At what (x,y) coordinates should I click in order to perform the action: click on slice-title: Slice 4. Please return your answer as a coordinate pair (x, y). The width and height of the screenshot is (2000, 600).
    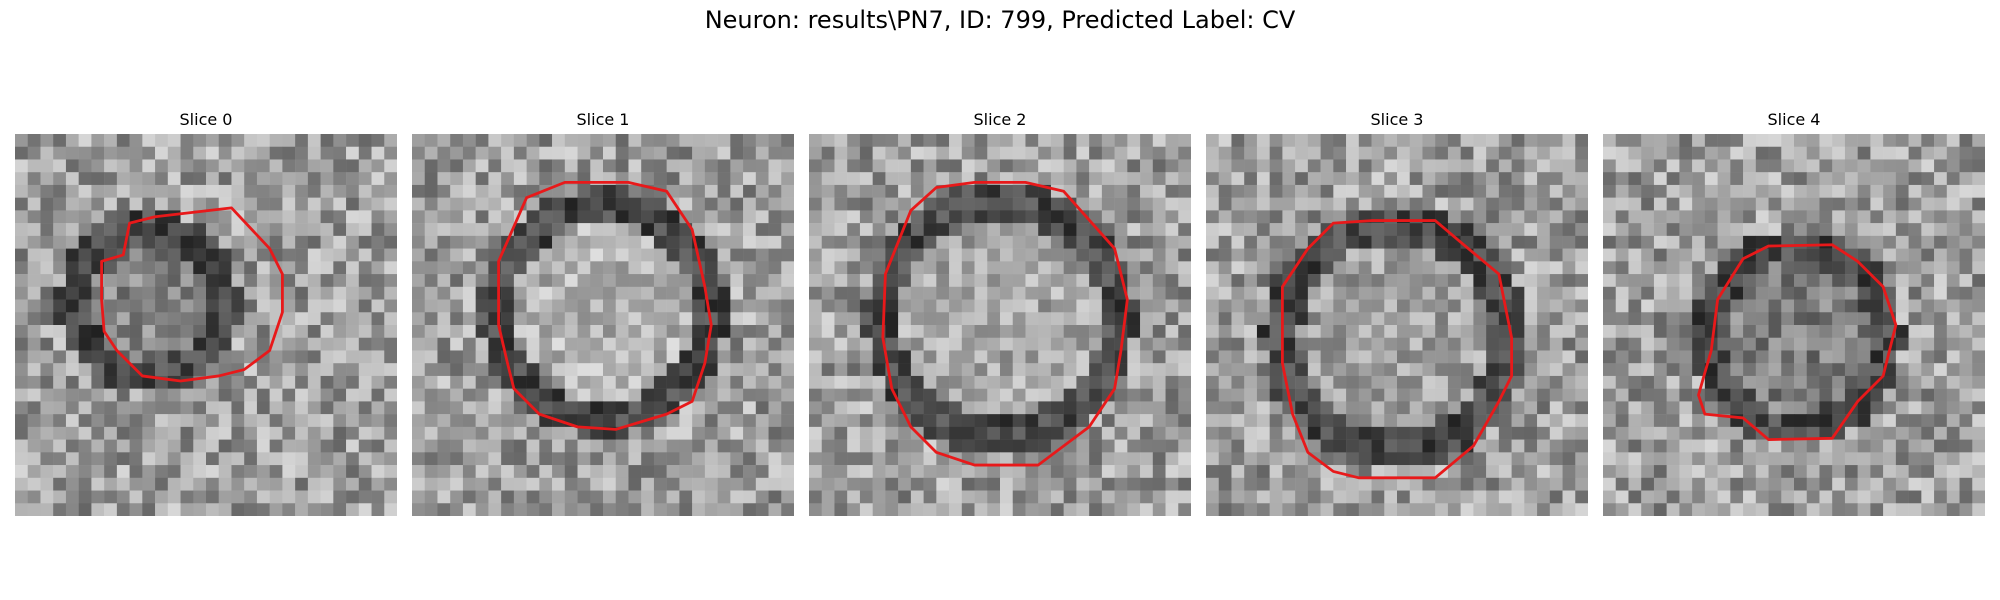
    Looking at the image, I should click on (1794, 119).